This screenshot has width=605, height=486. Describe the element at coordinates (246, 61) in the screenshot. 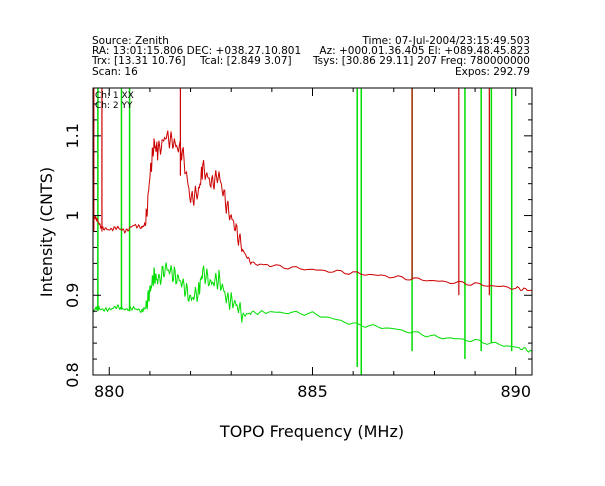

I see `tcal-label: Tcal: [2.849 3.07]` at that location.